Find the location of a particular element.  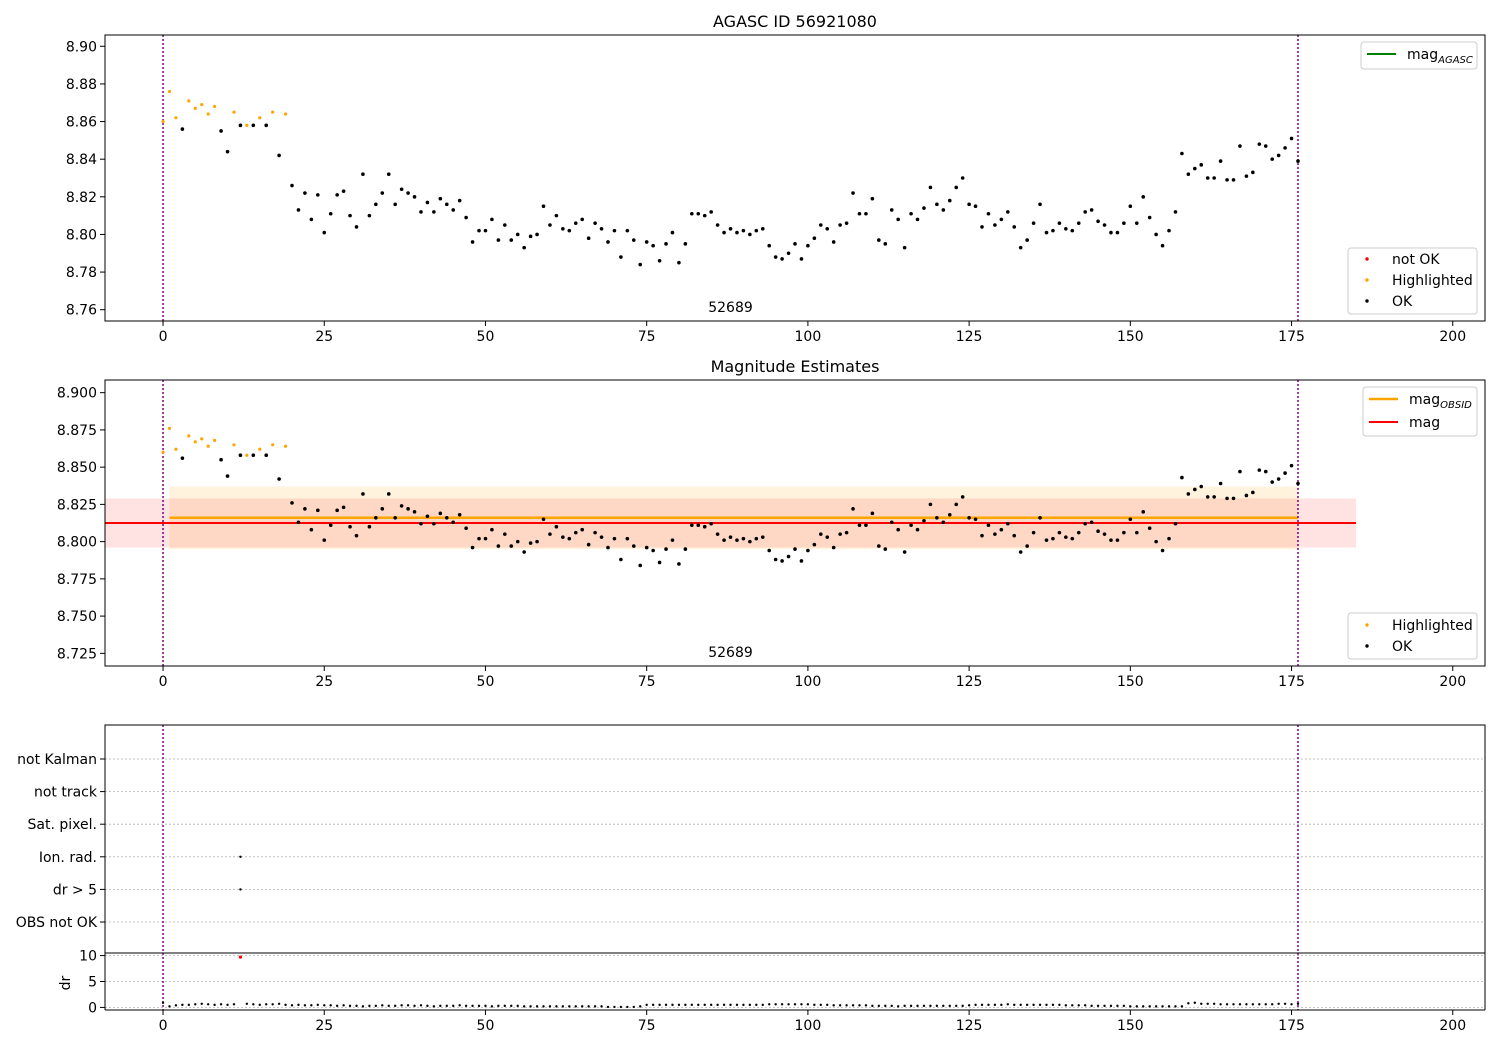

legend-label-ok: OK is located at coordinates (1402, 302).